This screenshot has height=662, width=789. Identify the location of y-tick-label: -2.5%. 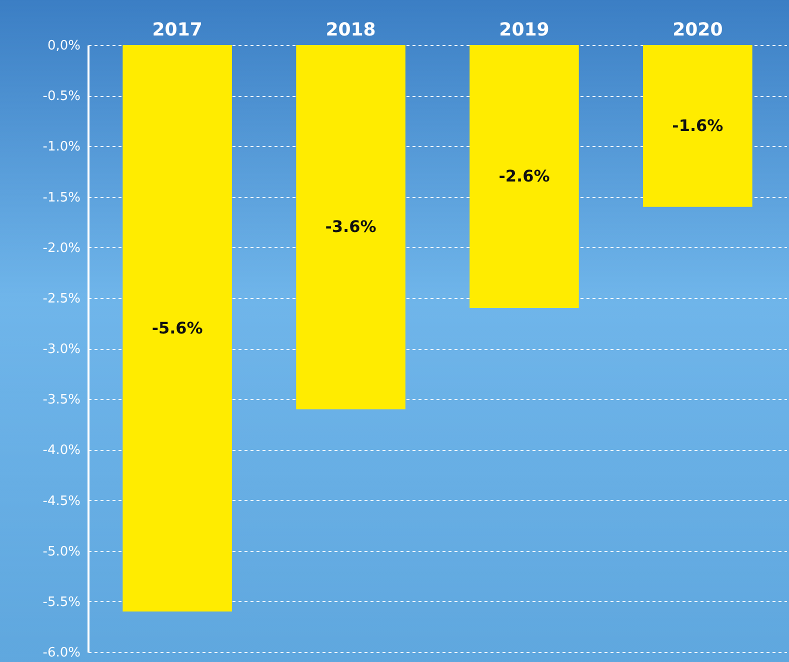
(61, 298).